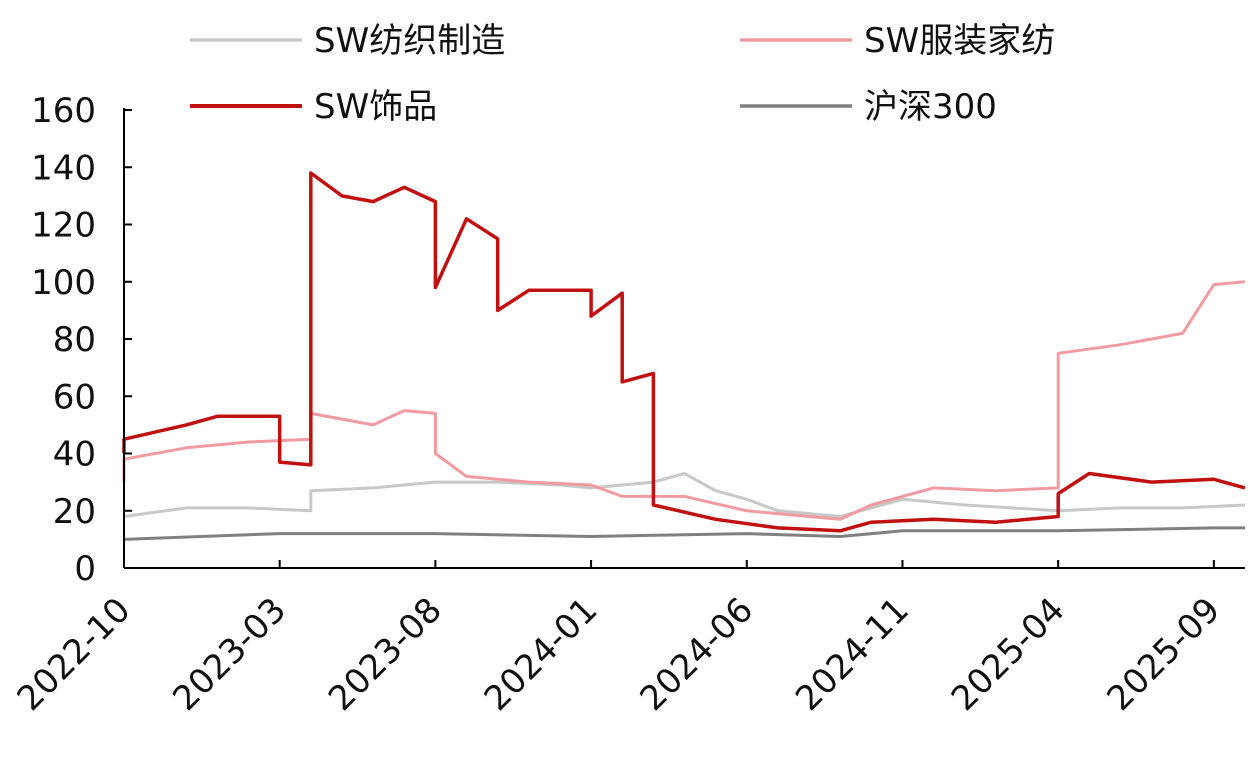 The width and height of the screenshot is (1260, 771). What do you see at coordinates (622, 74) in the screenshot?
I see `legend: SW纺织制造 SW服装家纺 SW饰品 沪深300` at bounding box center [622, 74].